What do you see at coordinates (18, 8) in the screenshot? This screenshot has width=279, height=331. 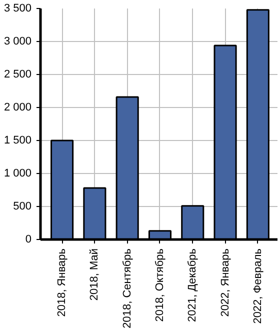 I see `y-tick-label: 3 500` at bounding box center [18, 8].